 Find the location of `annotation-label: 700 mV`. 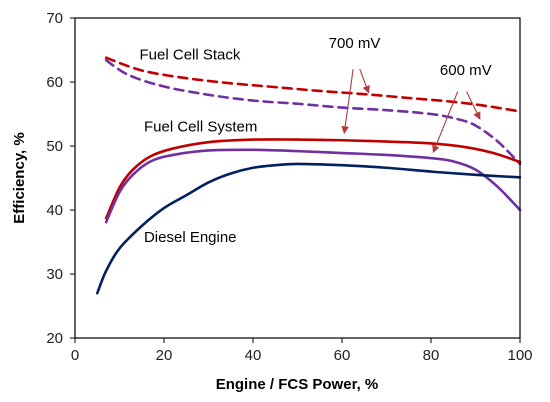

annotation-label: 700 mV is located at coordinates (355, 43).